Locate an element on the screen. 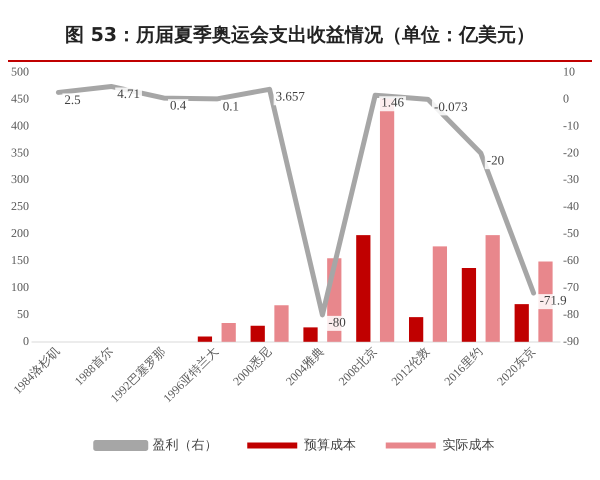 Image resolution: width=600 pixels, height=480 pixels. data-label: -80 is located at coordinates (337, 322).